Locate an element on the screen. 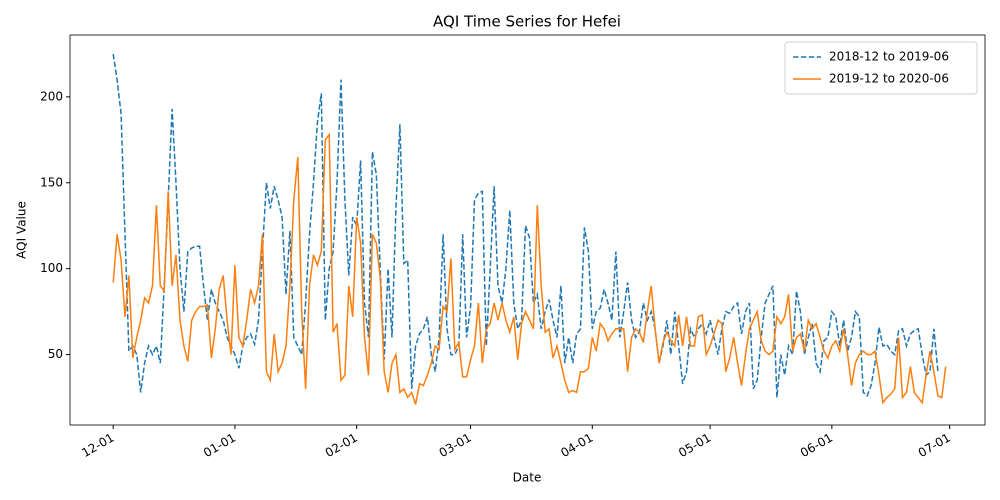 This screenshot has height=500, width=1000. x-tick-label: 03-01 is located at coordinates (455, 446).